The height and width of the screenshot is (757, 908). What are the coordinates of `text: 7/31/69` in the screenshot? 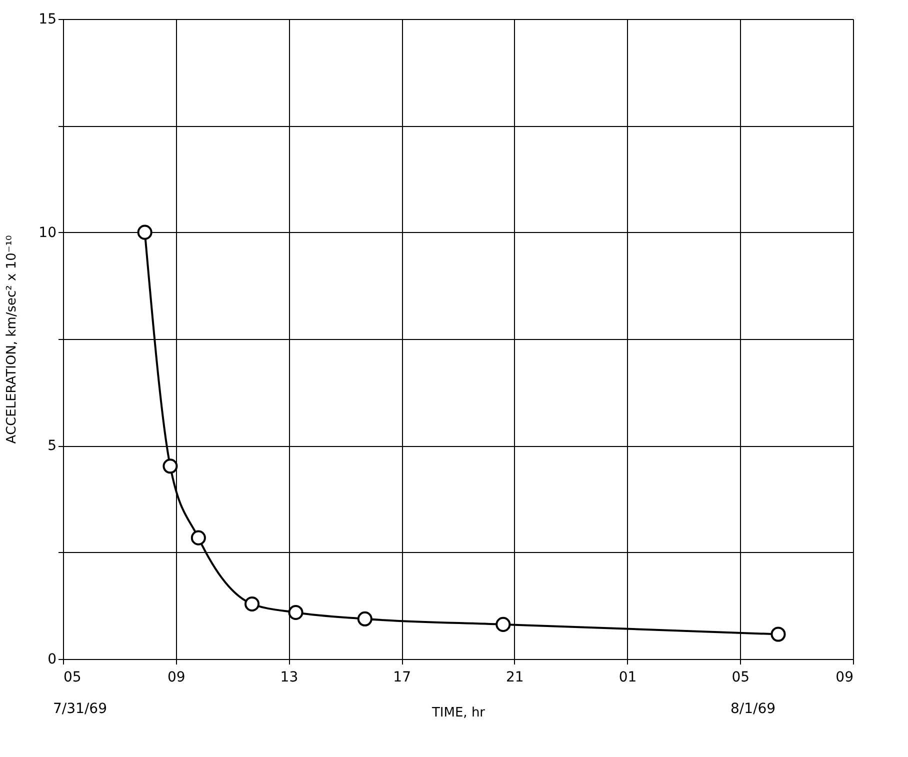 It's located at (80, 709).